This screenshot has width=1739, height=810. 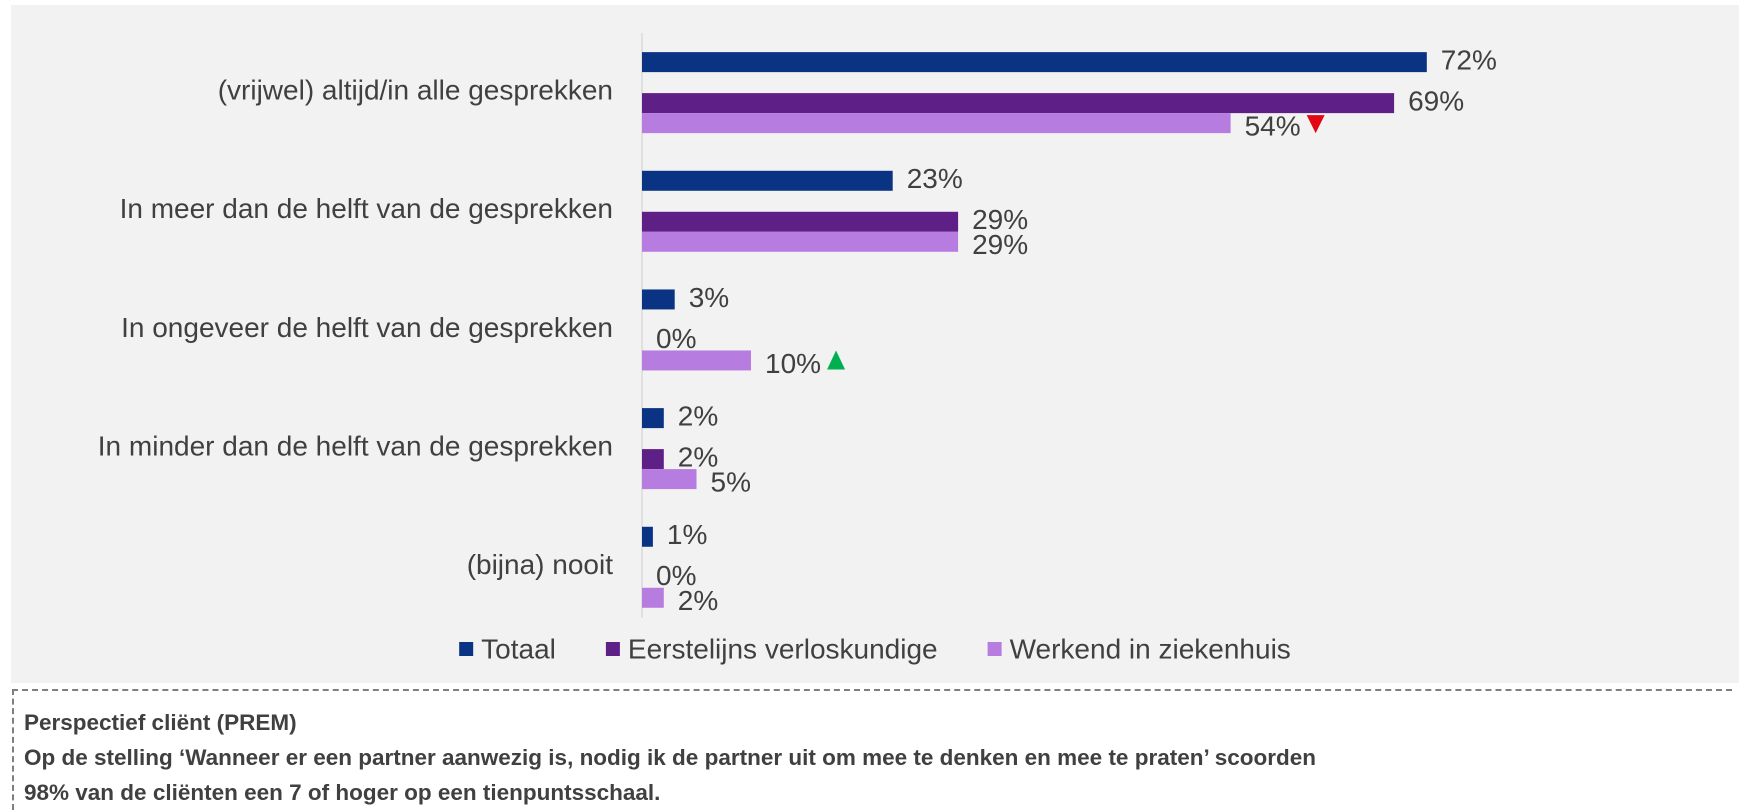 I want to click on note-title: Perspectief cliënt (PREM), so click(x=160, y=722).